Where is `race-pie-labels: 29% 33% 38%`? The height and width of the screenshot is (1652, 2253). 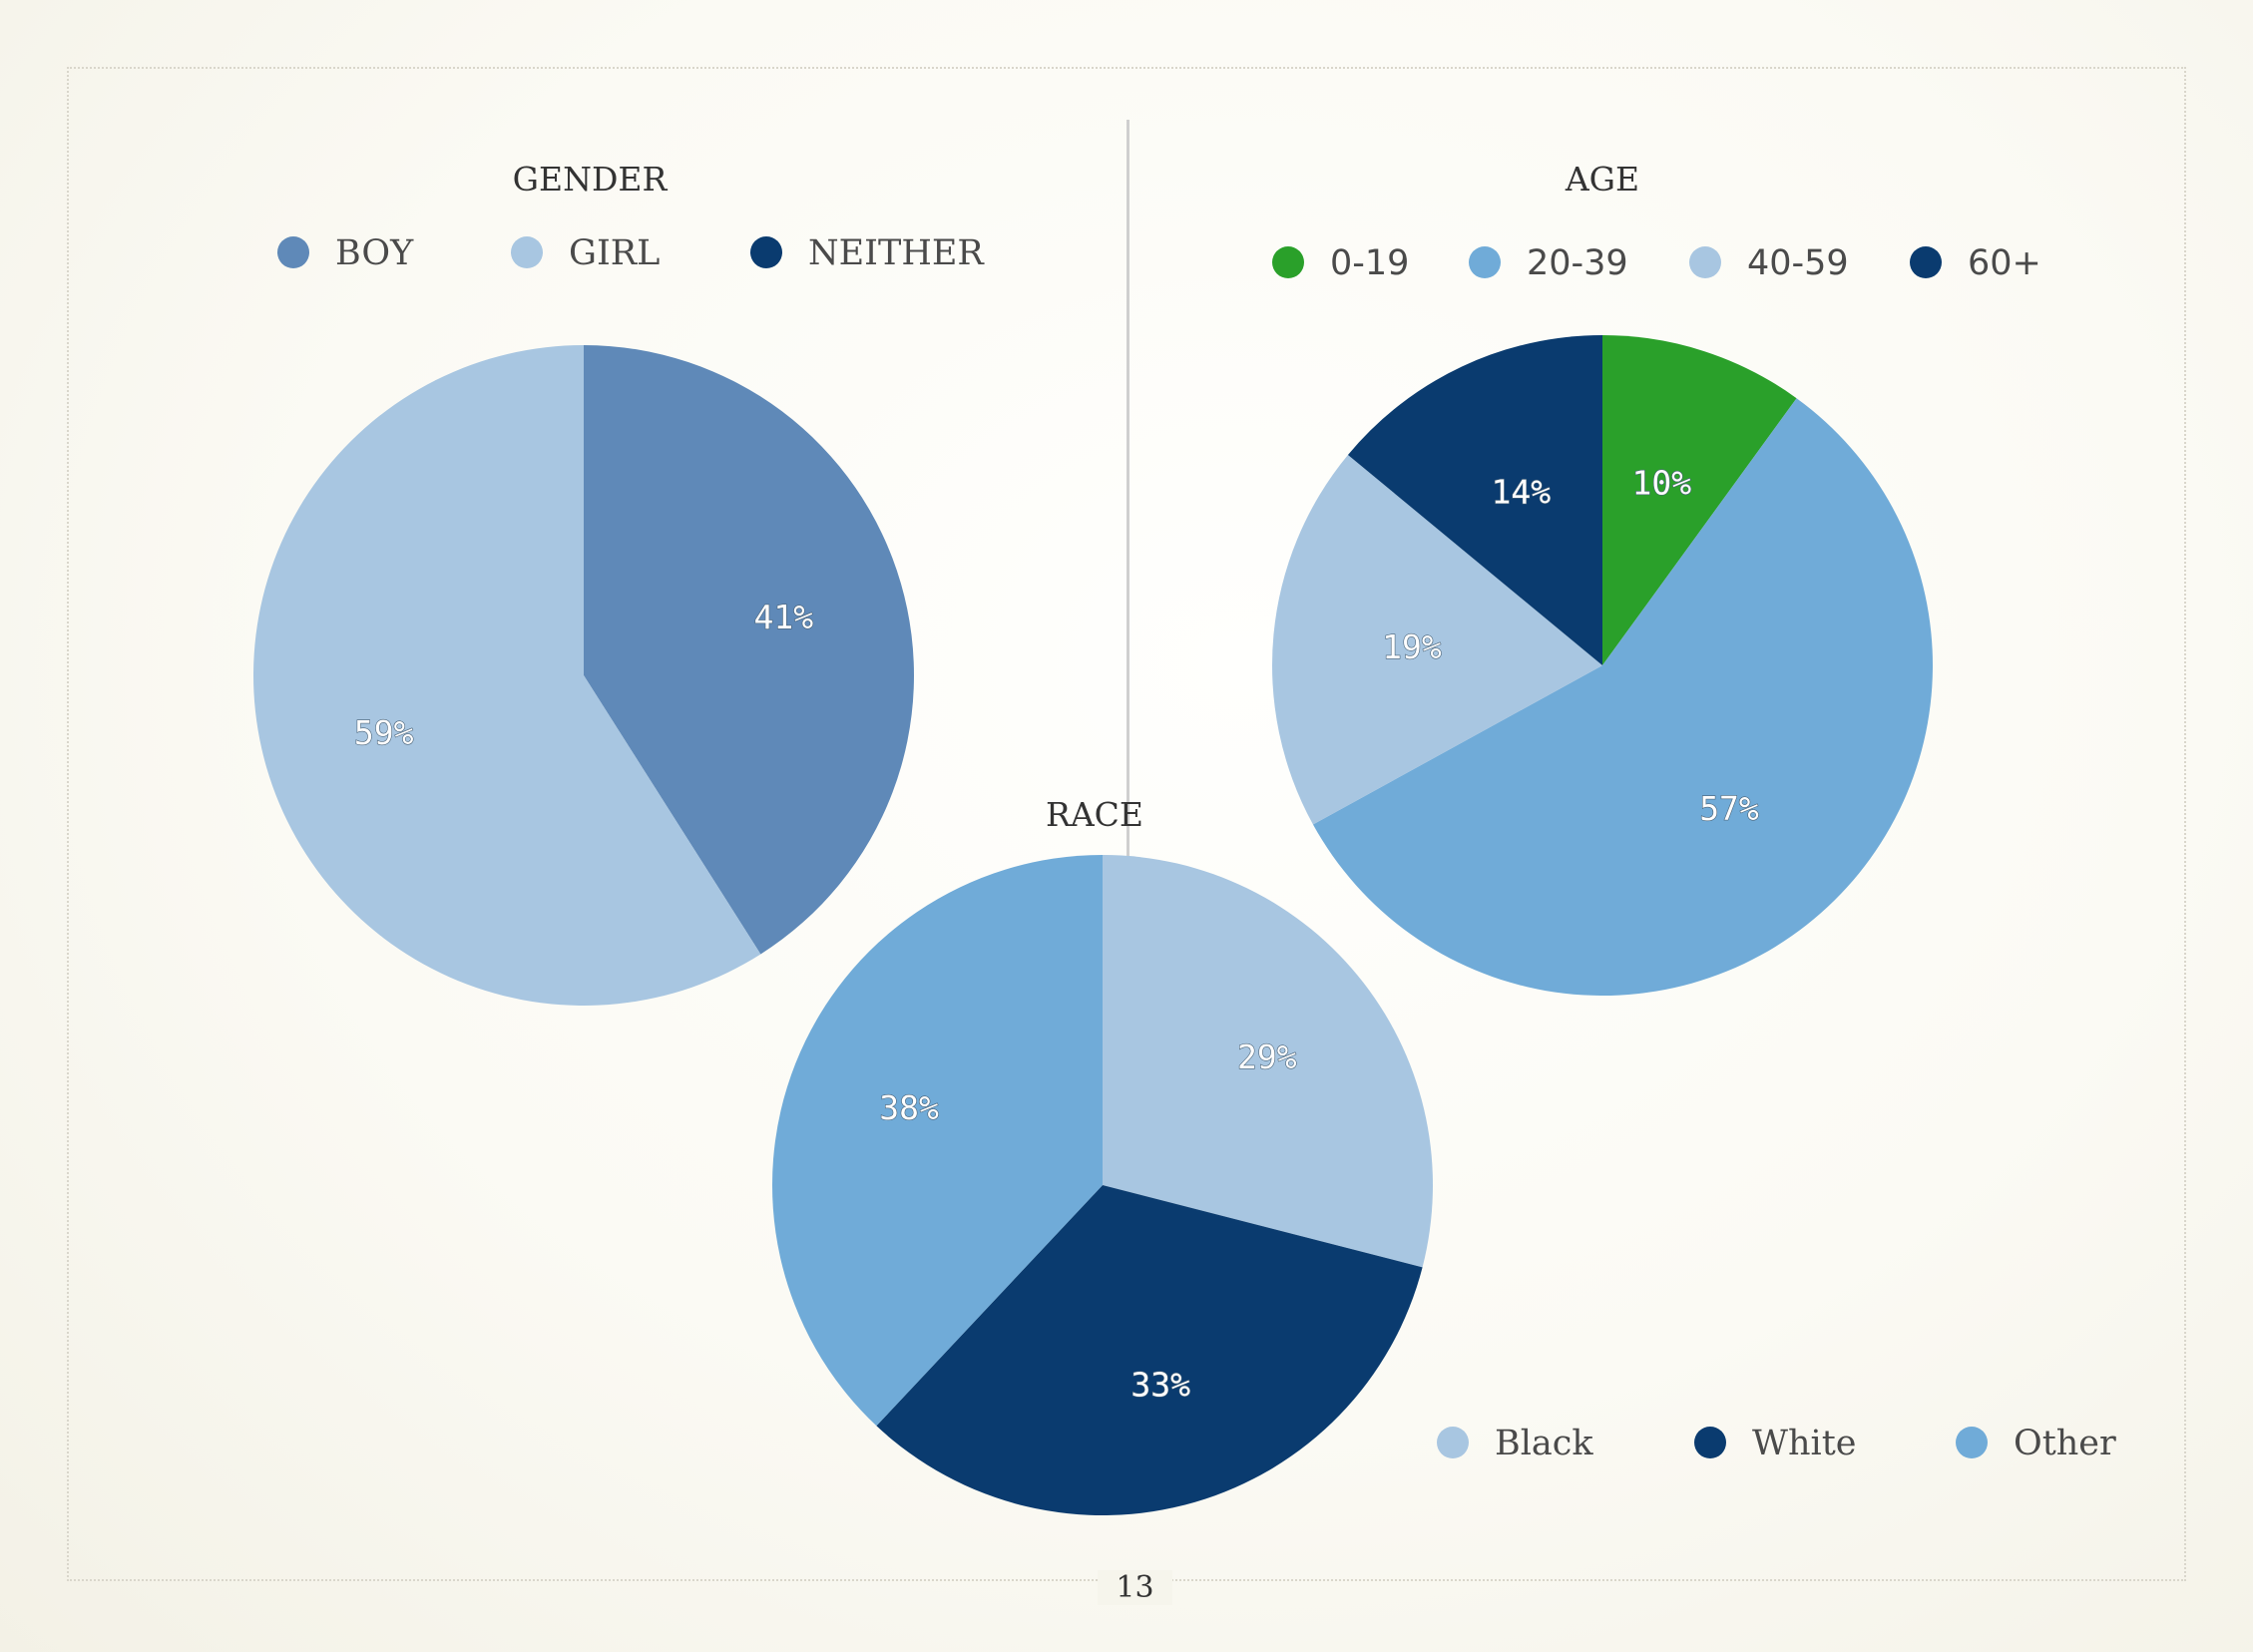
race-pie-labels: 29% 33% 38% is located at coordinates (1088, 1221).